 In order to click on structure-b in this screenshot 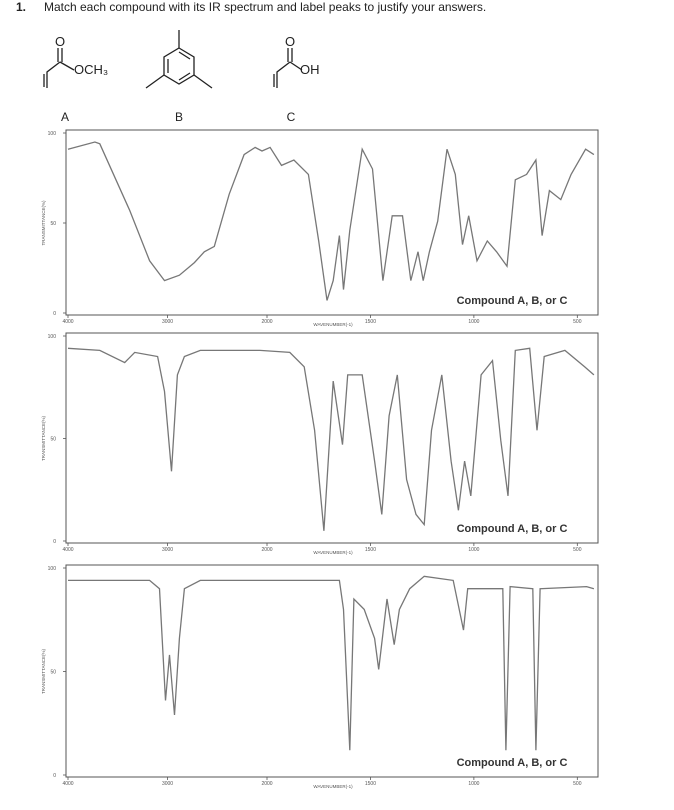, I will do `click(179, 59)`.